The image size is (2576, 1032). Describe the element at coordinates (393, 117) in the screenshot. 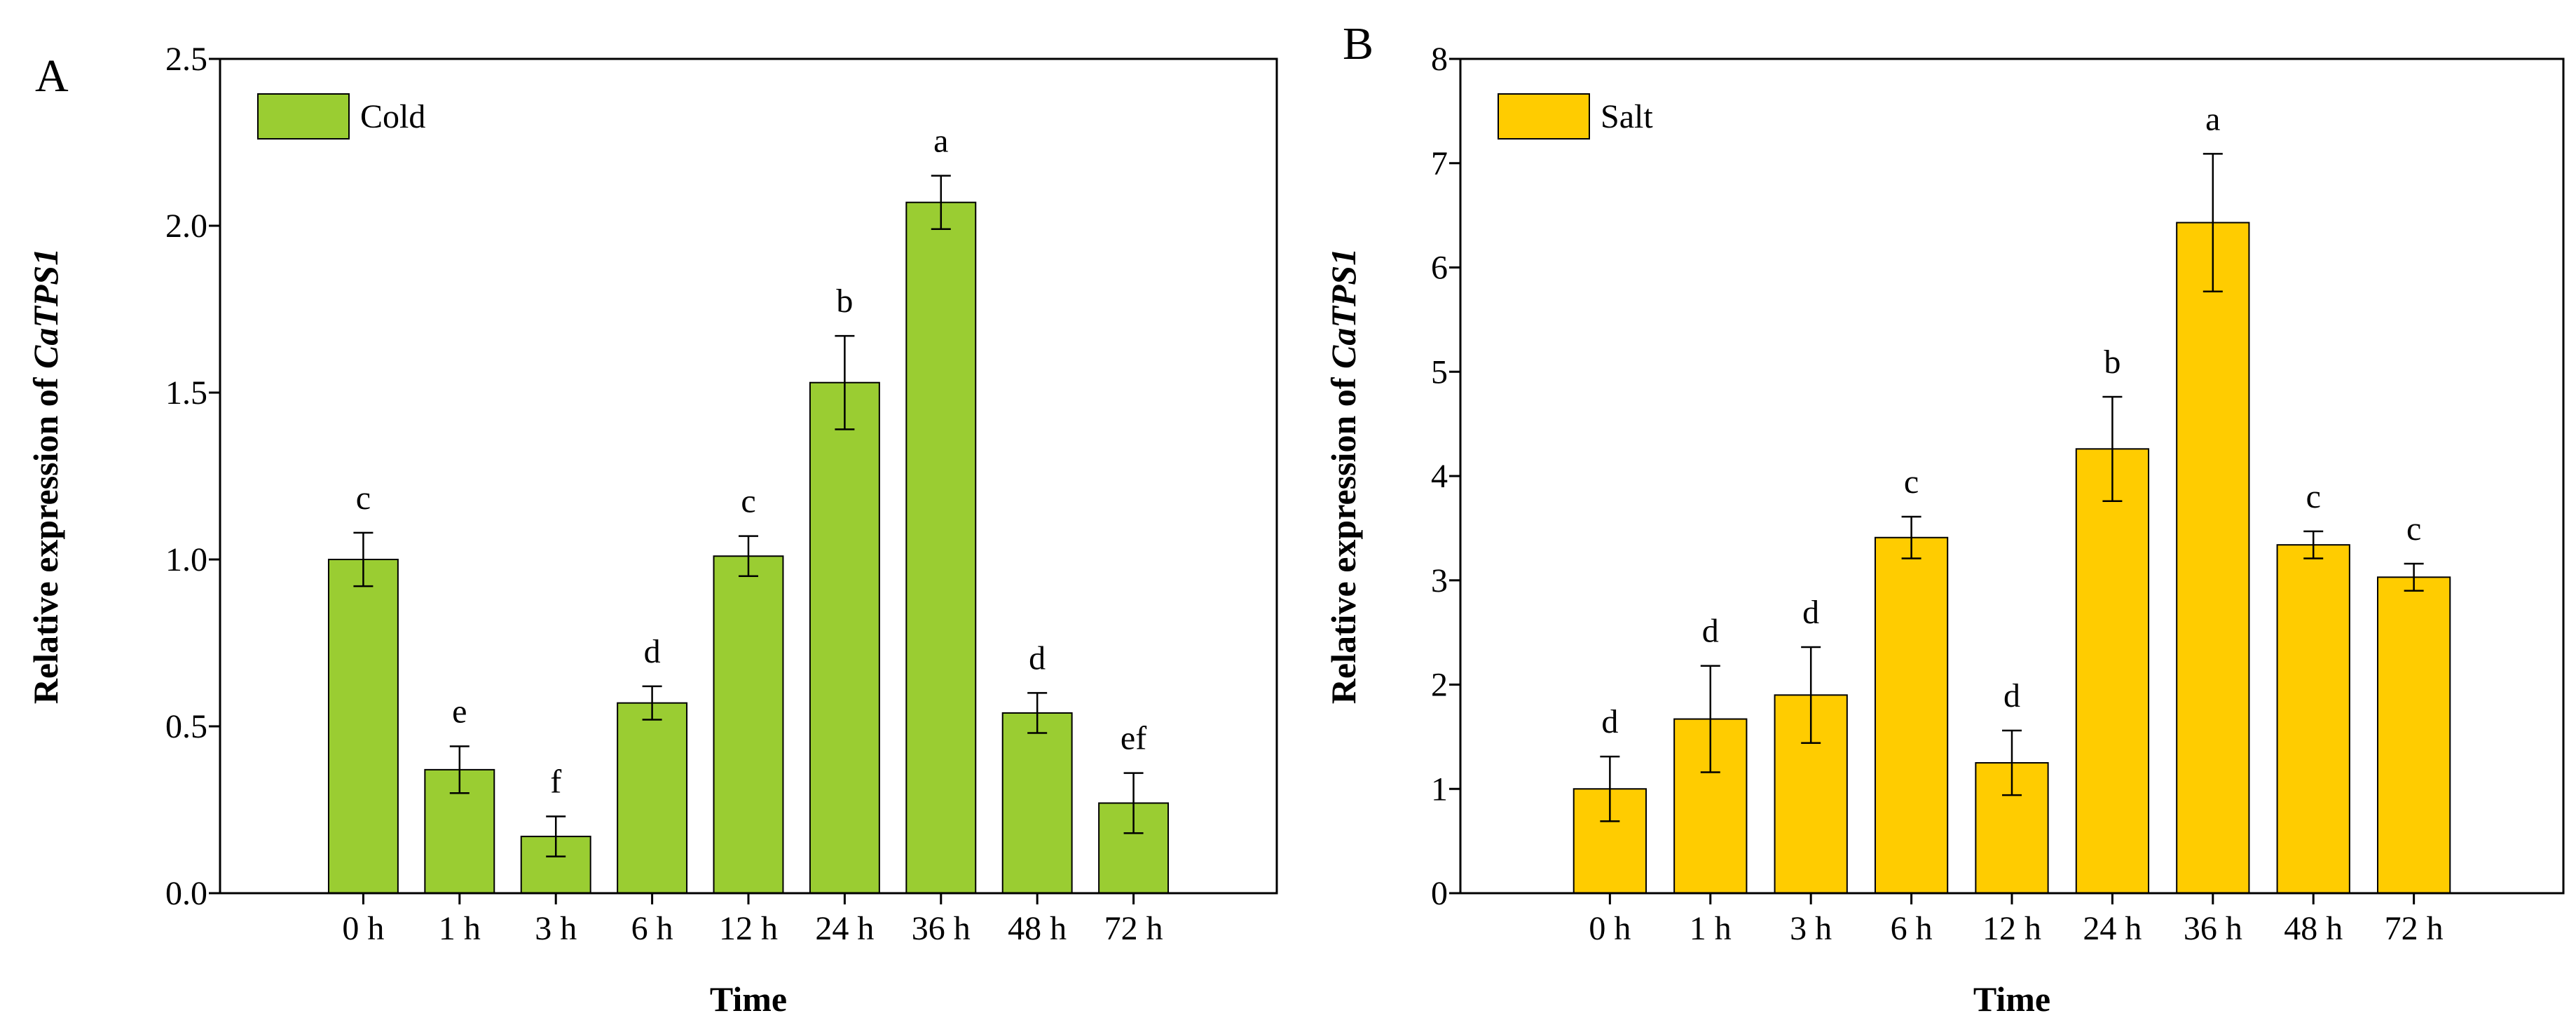

I see `legend-label: Cold` at that location.